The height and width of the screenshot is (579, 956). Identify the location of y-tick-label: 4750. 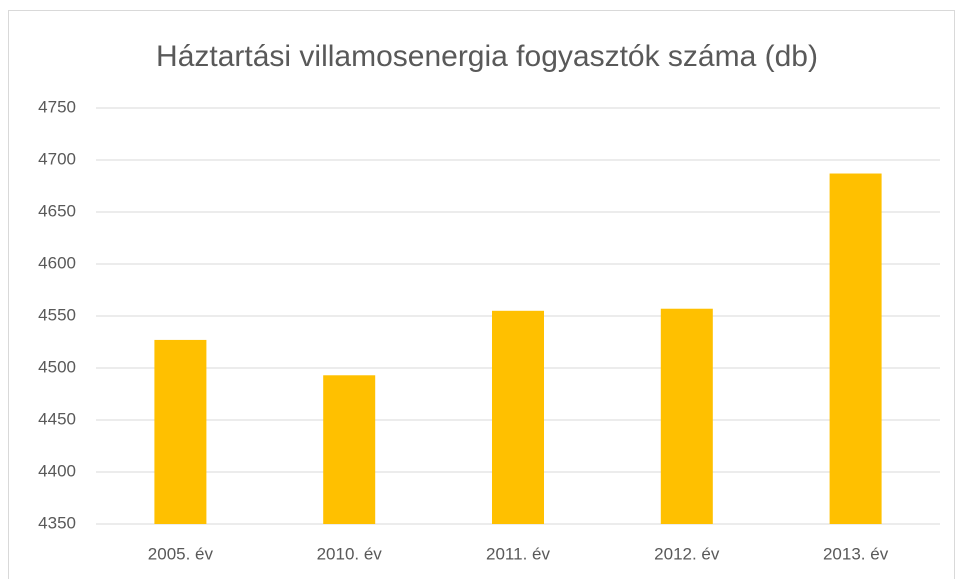
(57, 106).